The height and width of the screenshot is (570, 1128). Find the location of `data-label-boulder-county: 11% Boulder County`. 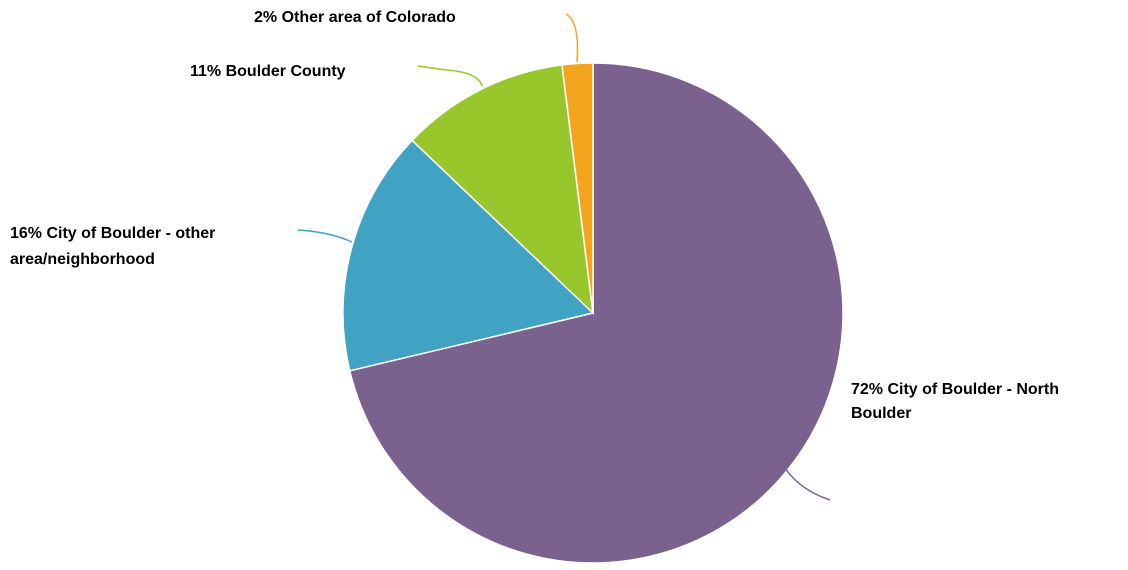

data-label-boulder-county: 11% Boulder County is located at coordinates (268, 71).